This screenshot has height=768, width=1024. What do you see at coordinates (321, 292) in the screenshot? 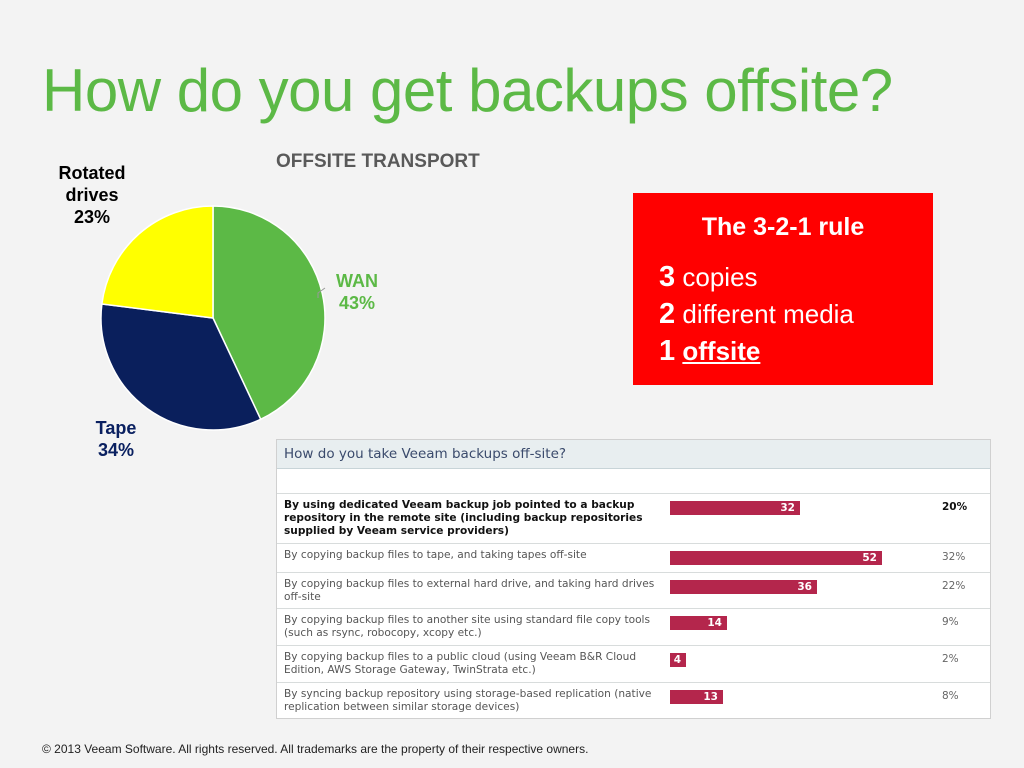
I see `wan-leader-line` at bounding box center [321, 292].